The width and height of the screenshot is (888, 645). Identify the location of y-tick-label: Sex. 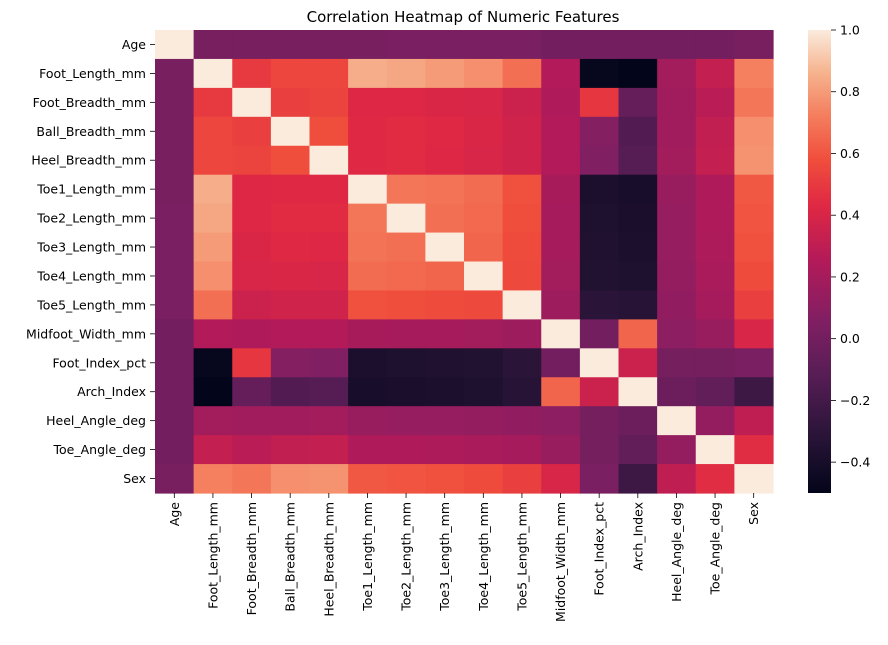
(134, 478).